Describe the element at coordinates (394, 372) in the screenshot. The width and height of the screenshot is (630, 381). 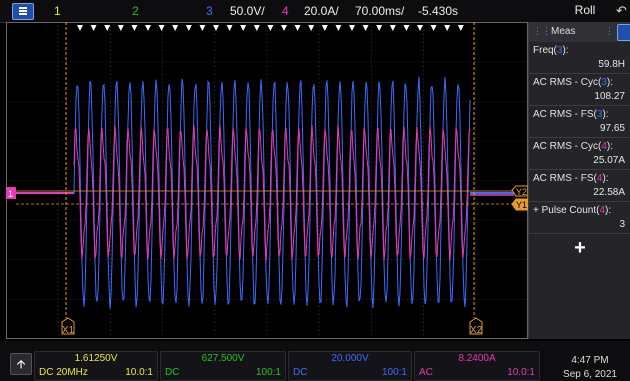
I see `channel-3-probe-ratio: 100:1` at that location.